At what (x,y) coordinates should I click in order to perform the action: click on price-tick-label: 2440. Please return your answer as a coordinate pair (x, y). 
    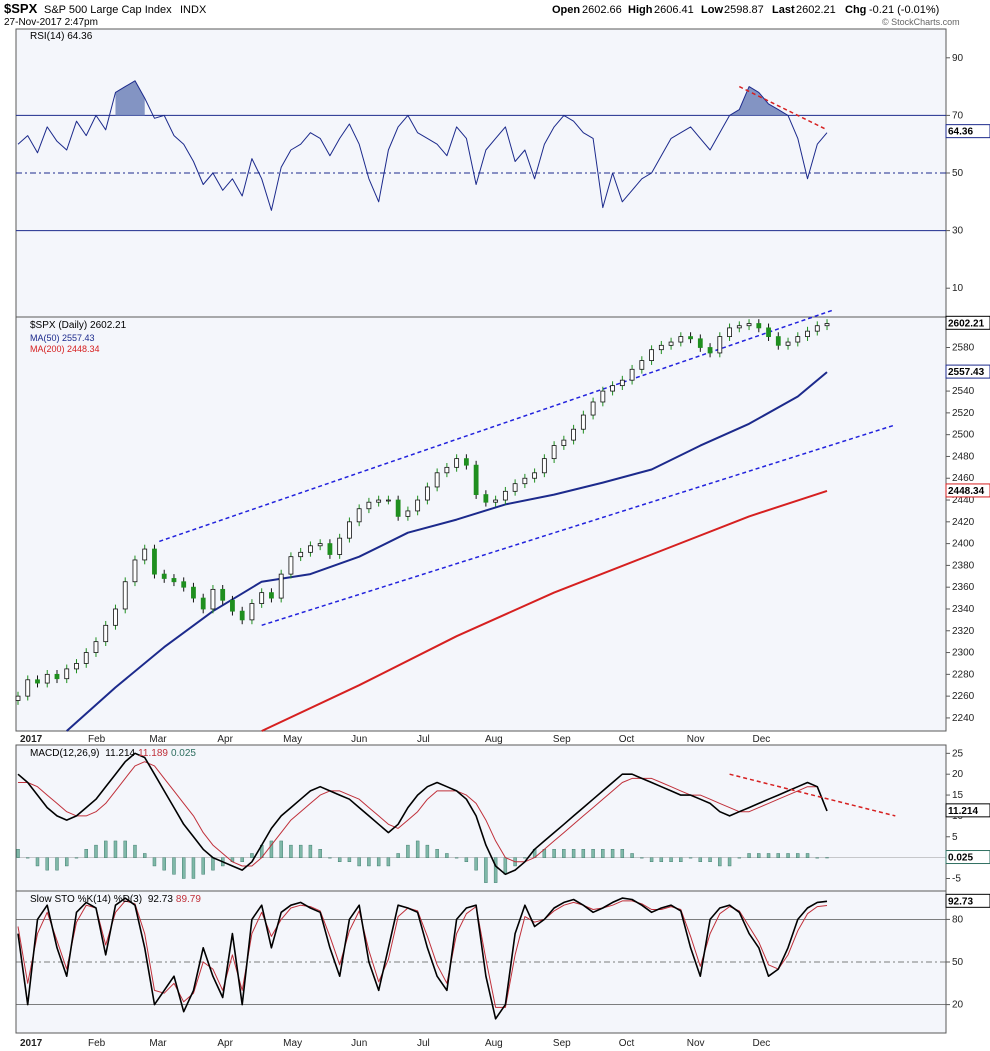
    Looking at the image, I should click on (963, 500).